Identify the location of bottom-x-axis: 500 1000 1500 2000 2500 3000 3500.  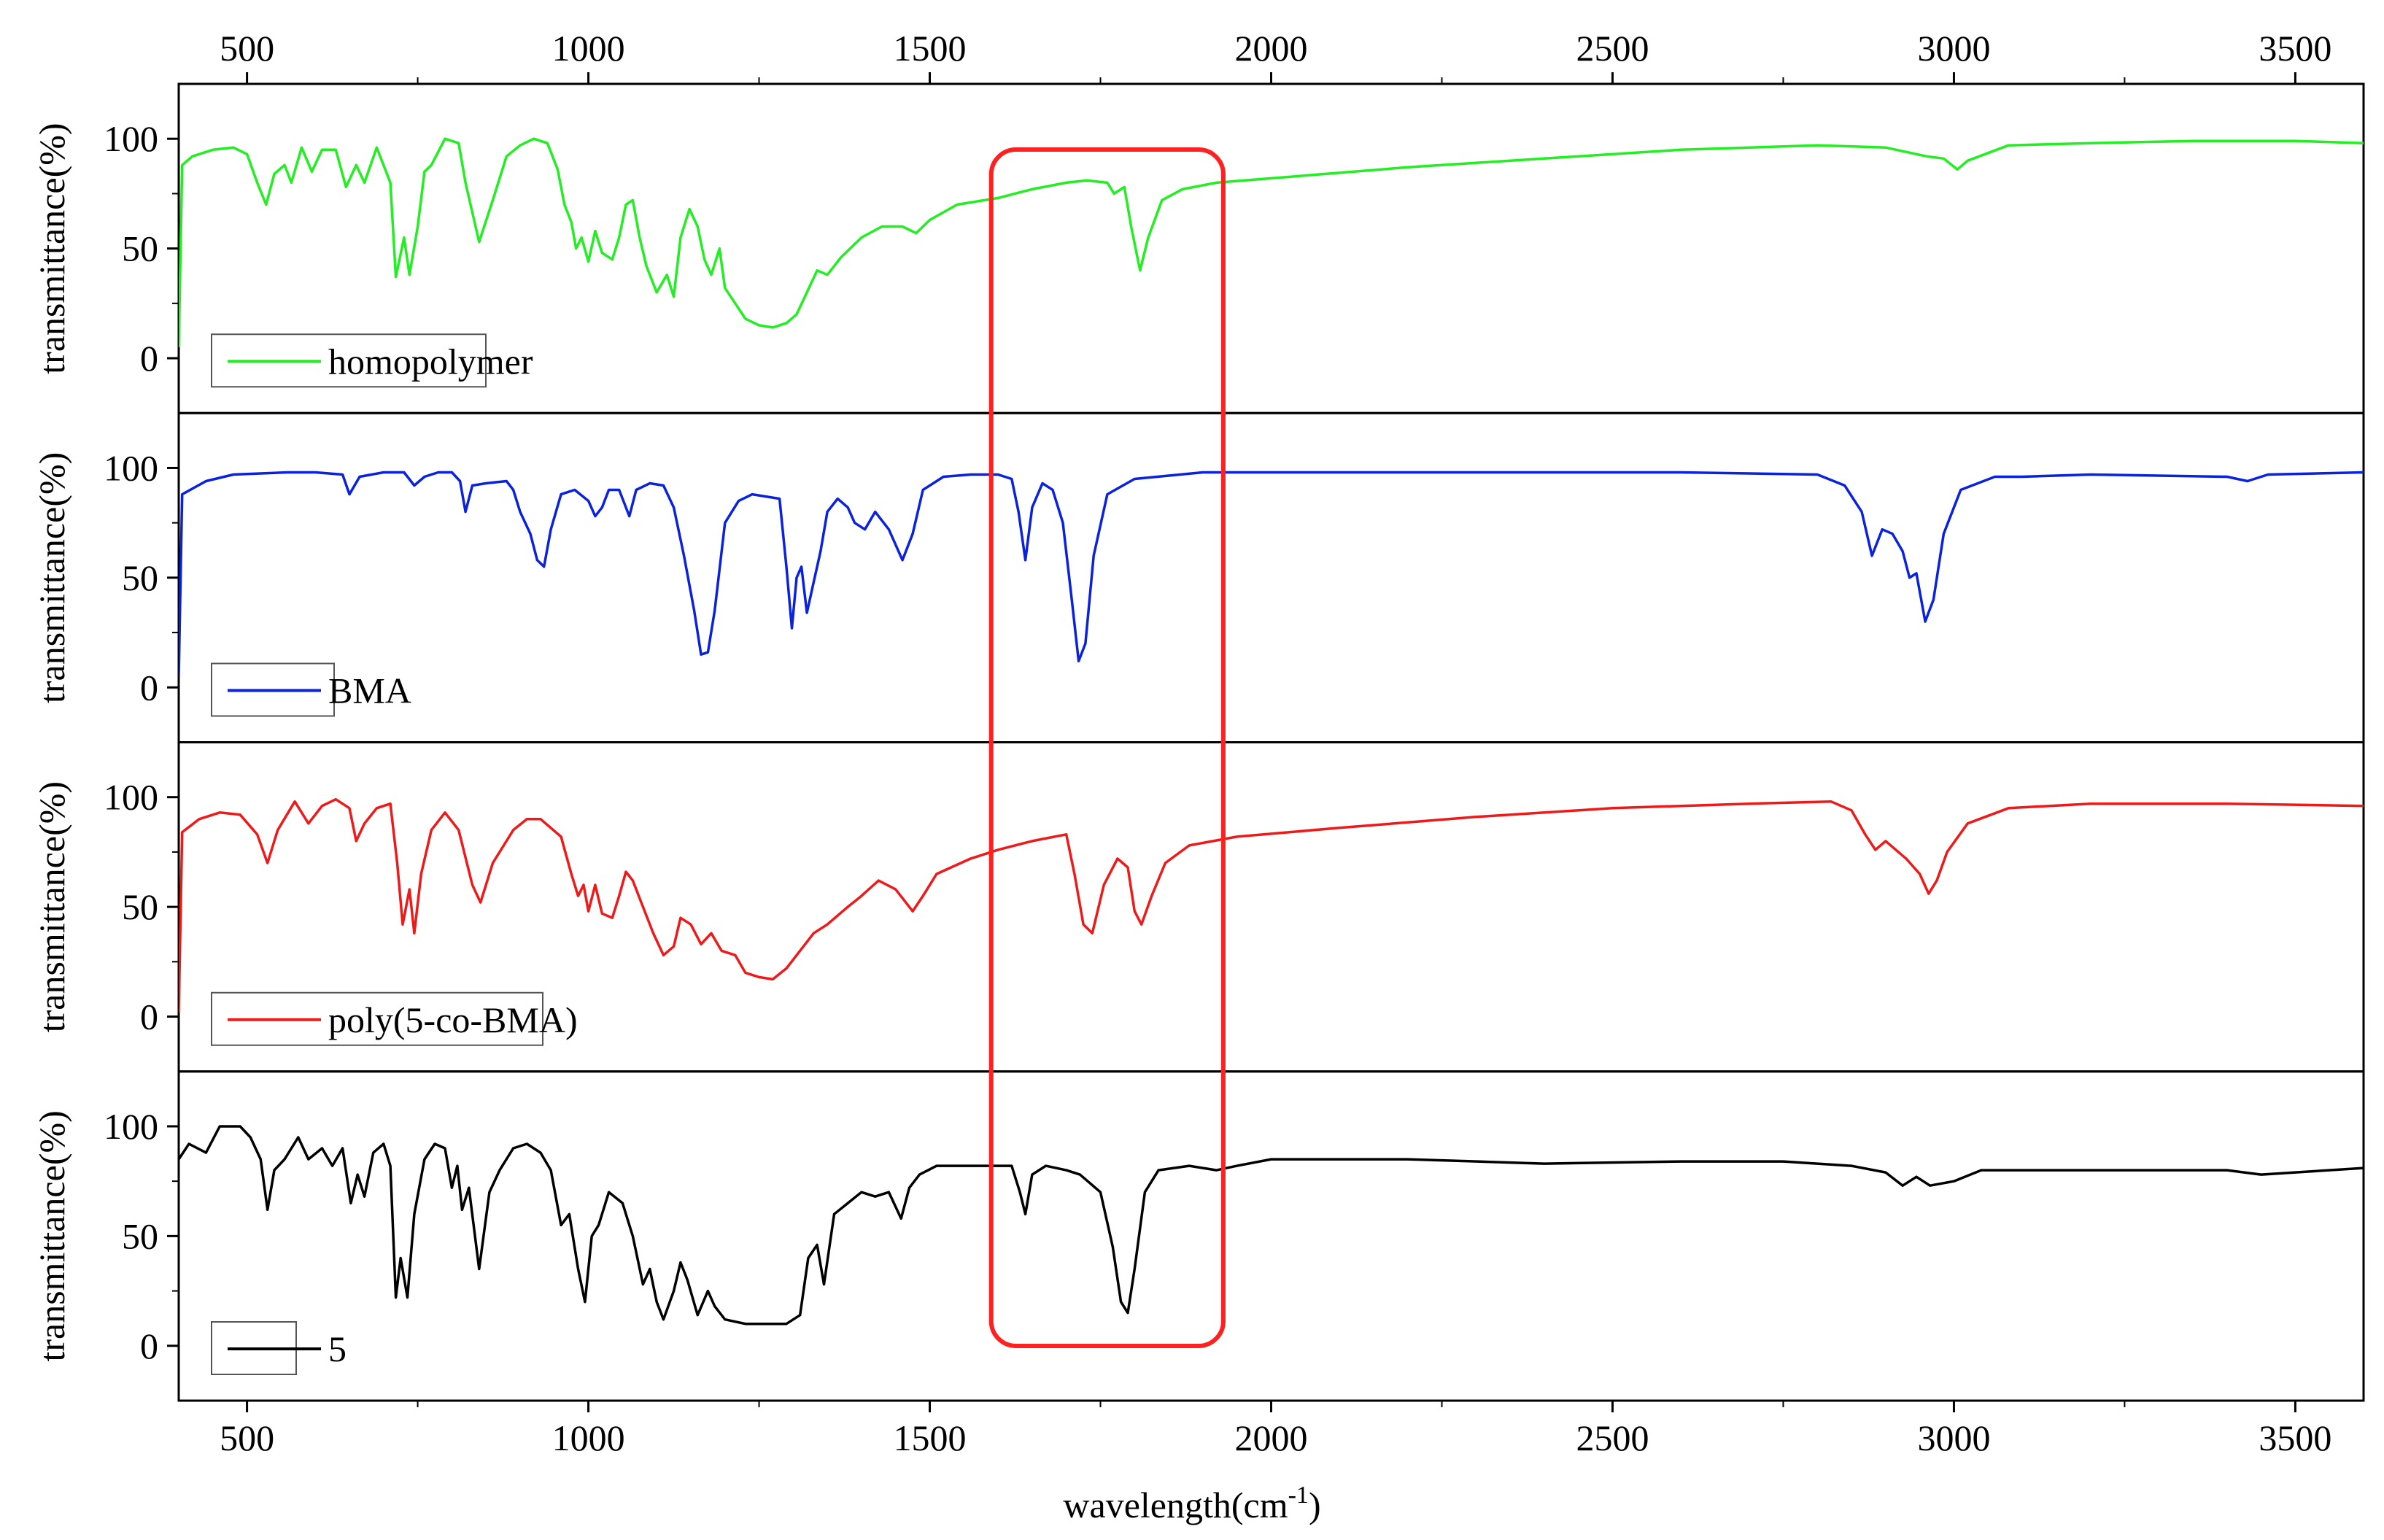
(1275, 1429).